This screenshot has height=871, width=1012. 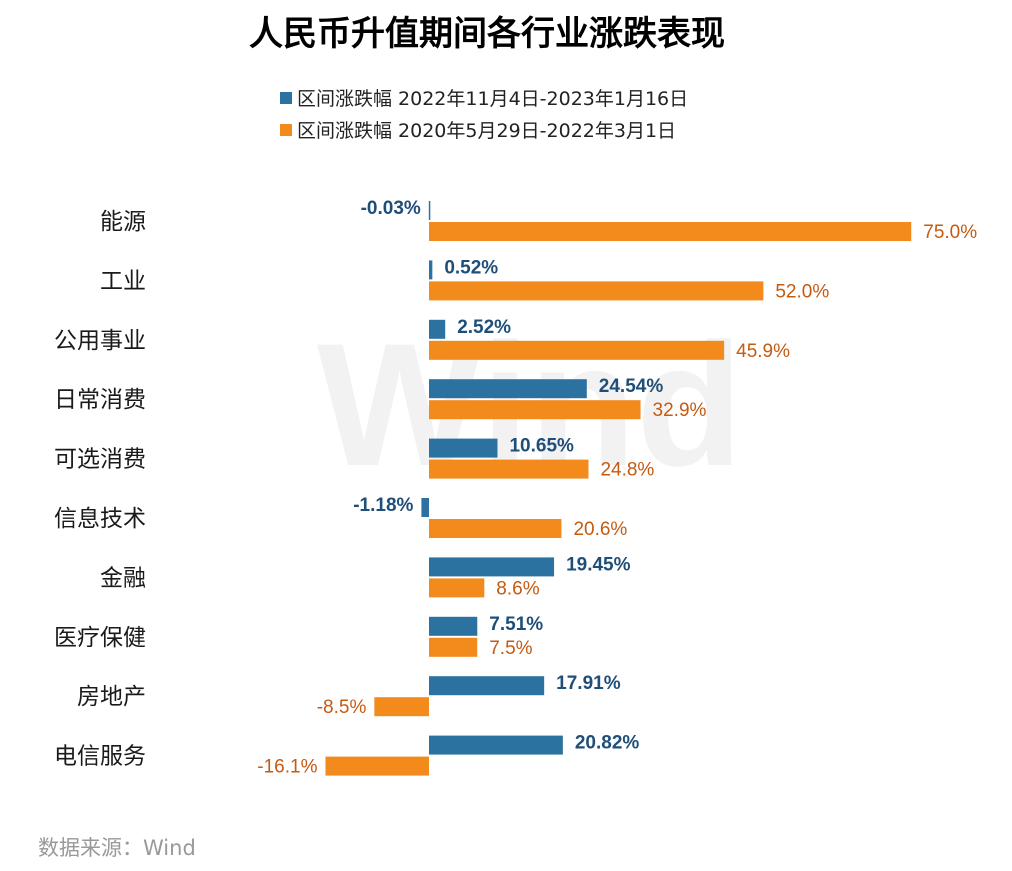 What do you see at coordinates (510, 648) in the screenshot?
I see `data-label-series-2: 7.5%` at bounding box center [510, 648].